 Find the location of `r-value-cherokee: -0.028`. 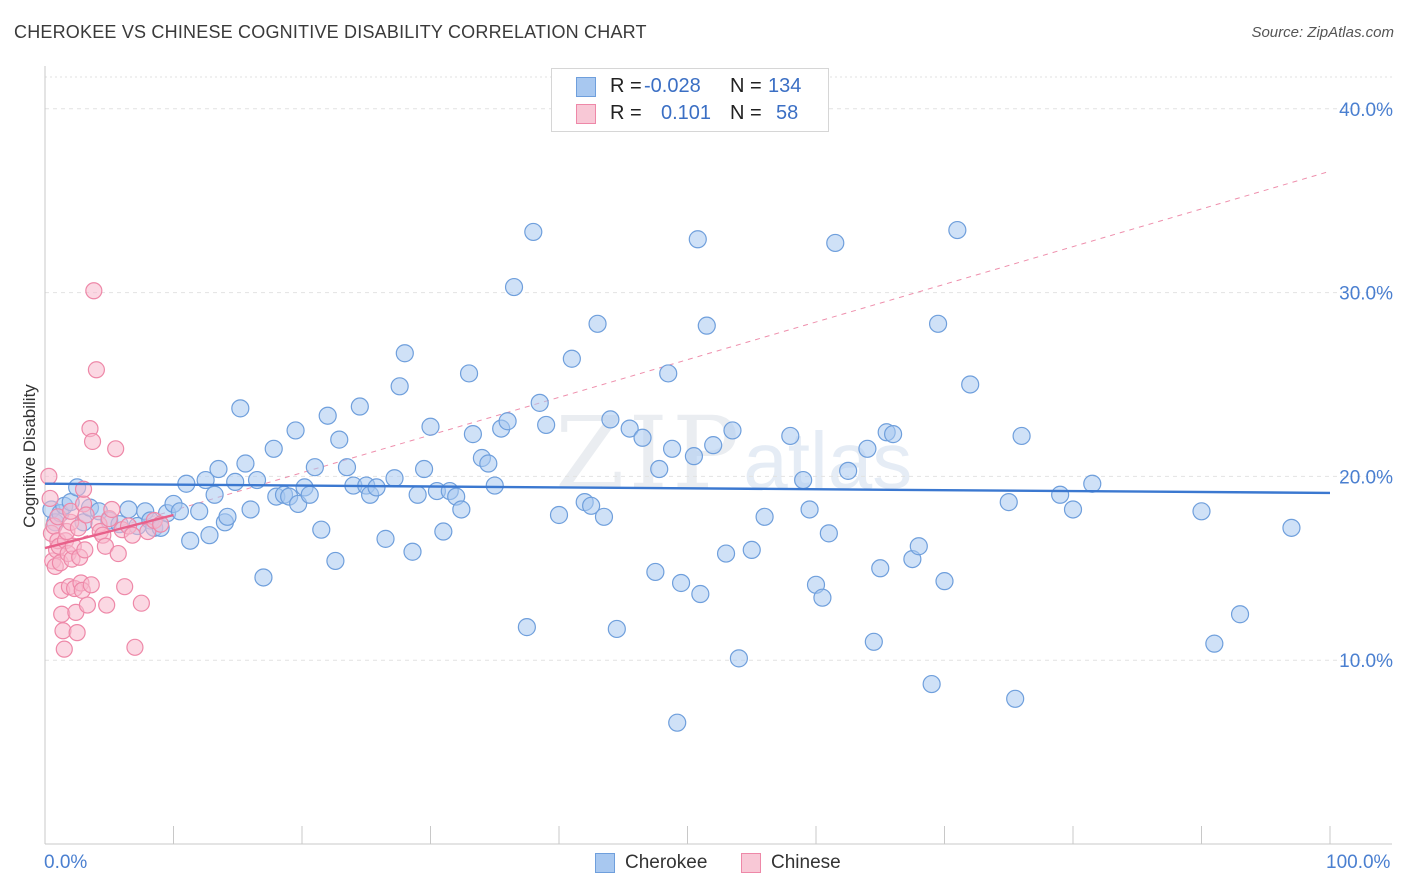

r-value-cherokee: -0.028 is located at coordinates (672, 86).